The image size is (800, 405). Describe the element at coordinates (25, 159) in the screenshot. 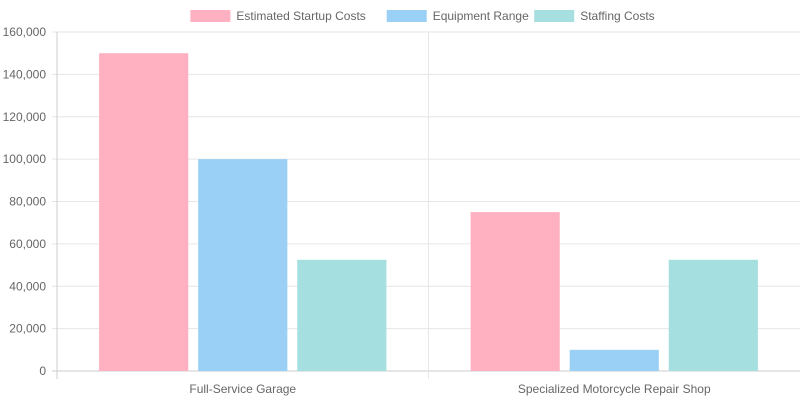

I see `y-tick-label: 100,000` at that location.